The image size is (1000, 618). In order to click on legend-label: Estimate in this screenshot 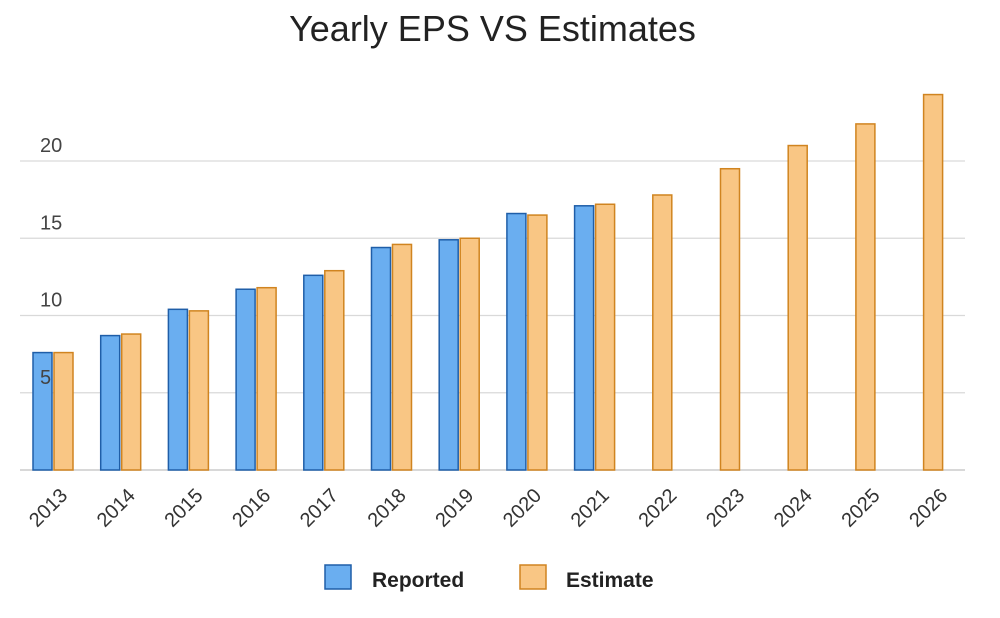, I will do `click(610, 580)`.